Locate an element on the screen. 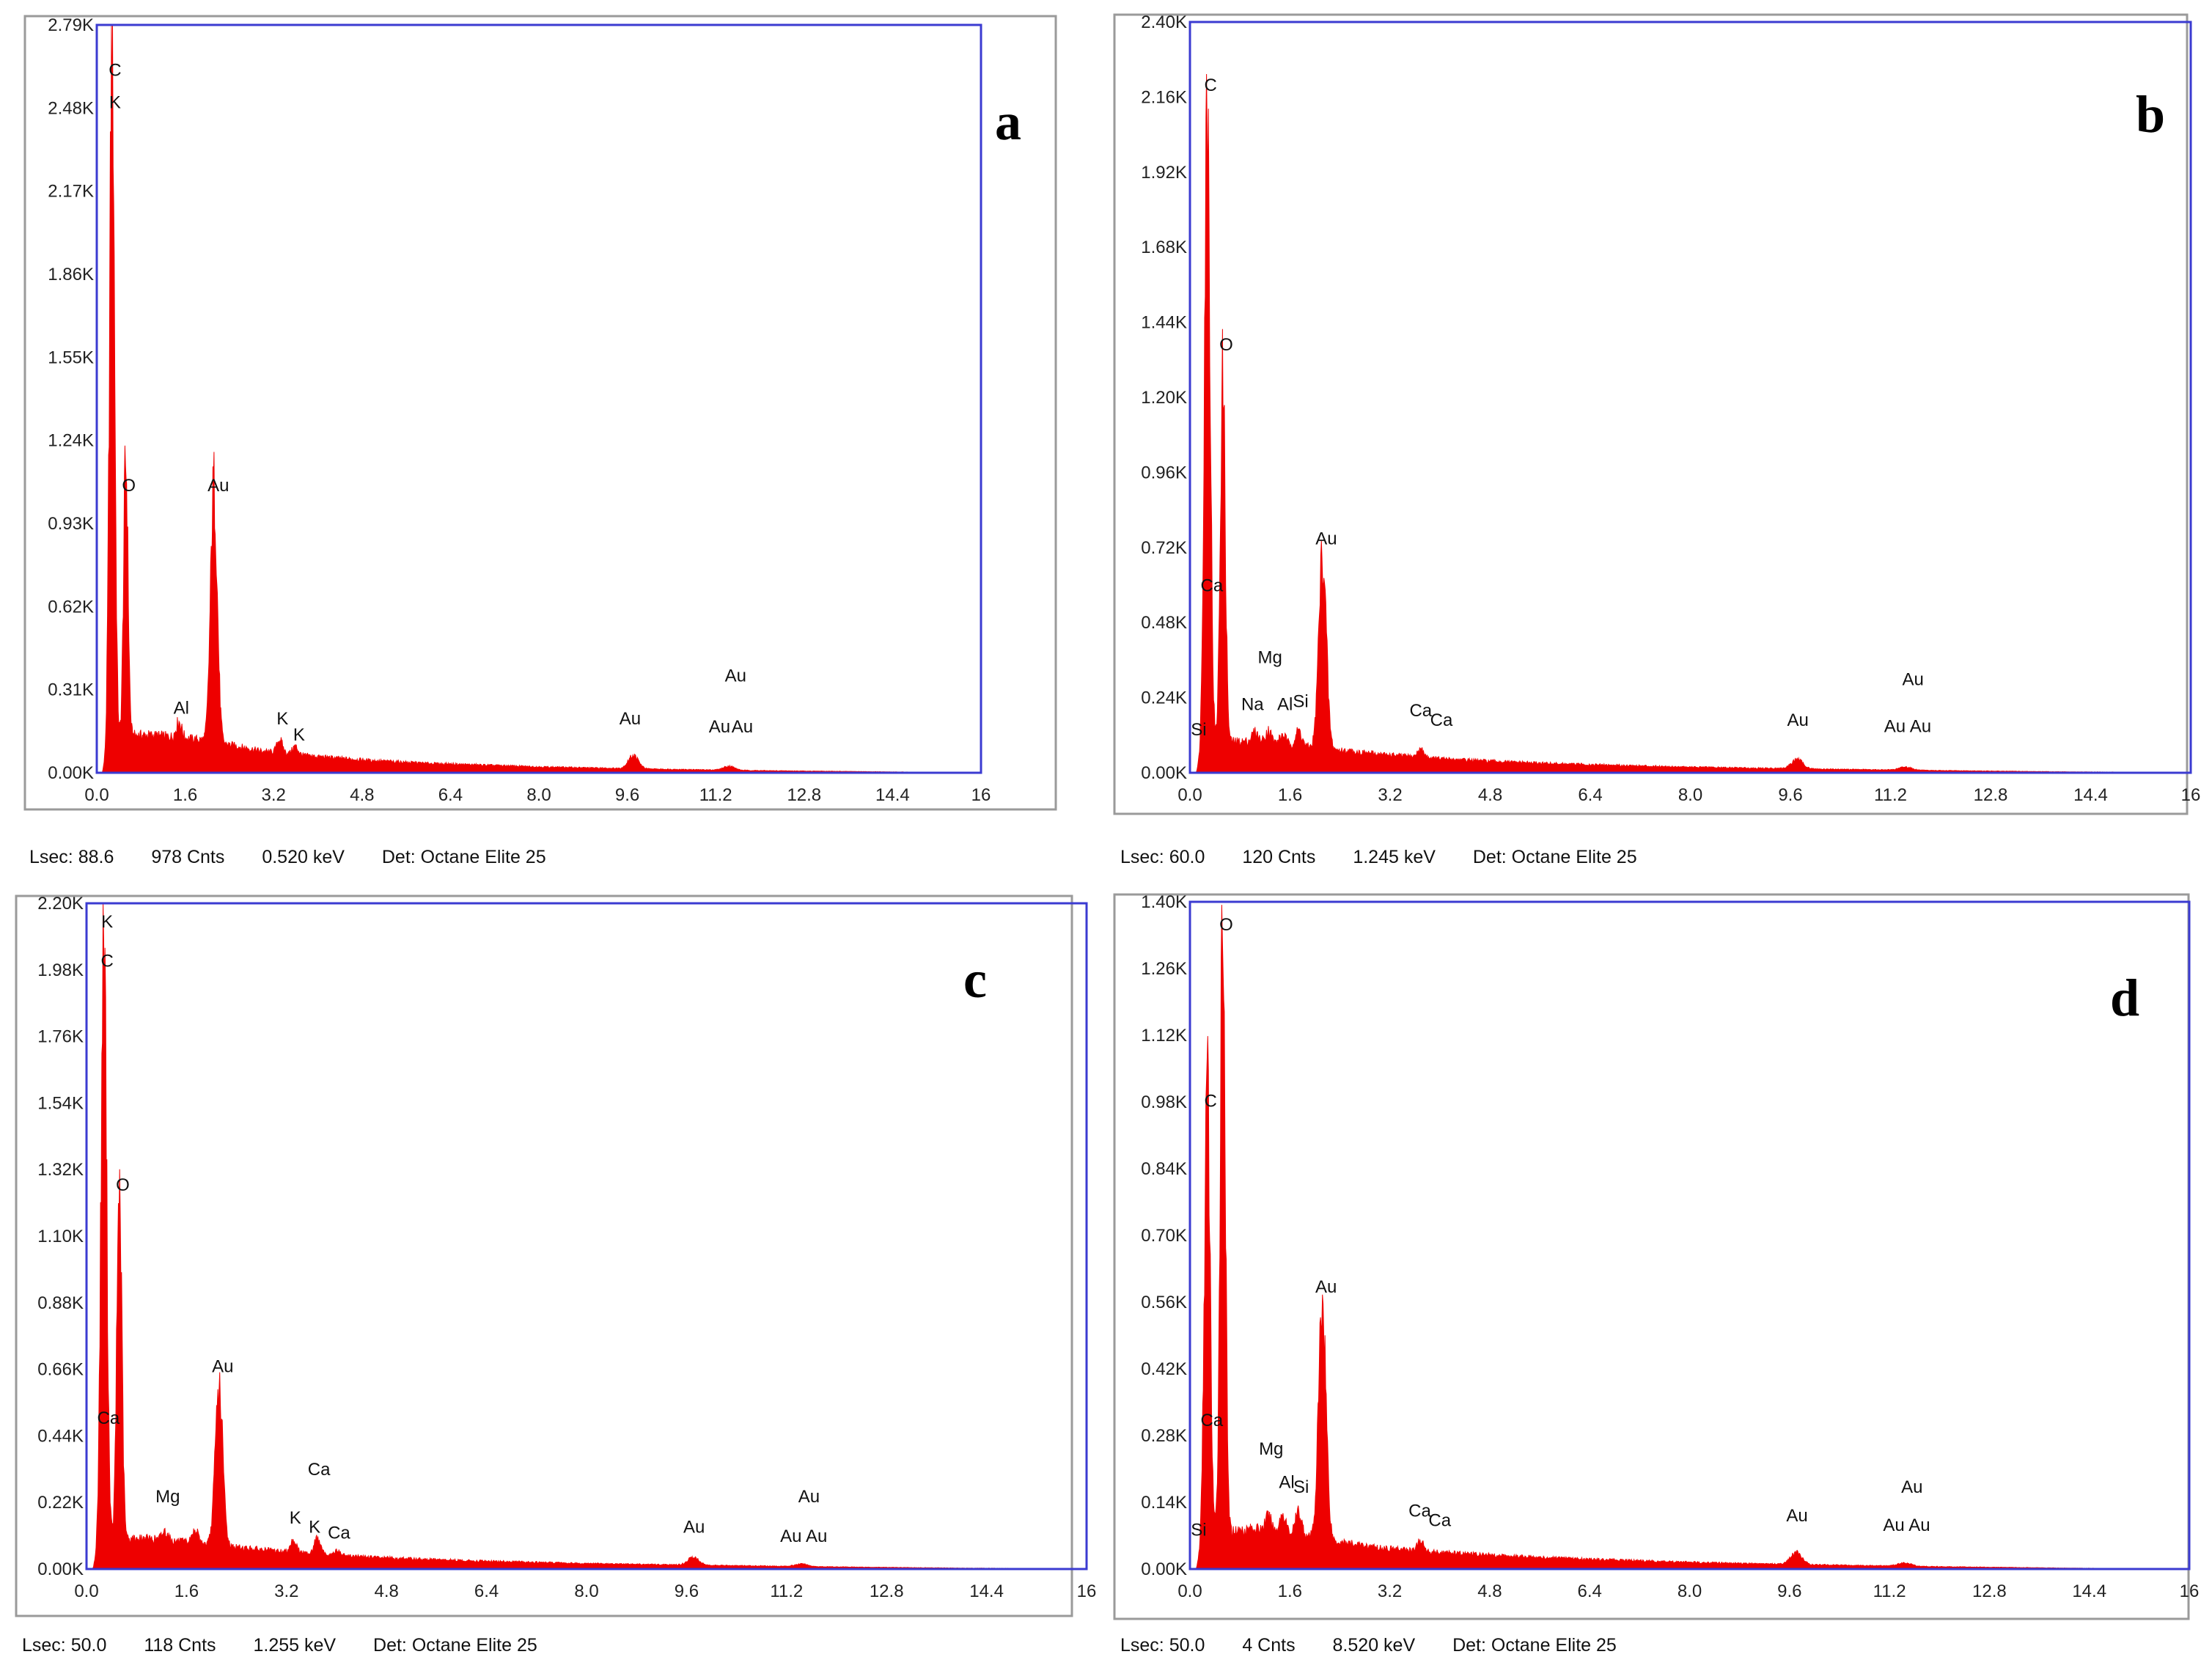  counts-readout: 4 Cnts is located at coordinates (1269, 1646).